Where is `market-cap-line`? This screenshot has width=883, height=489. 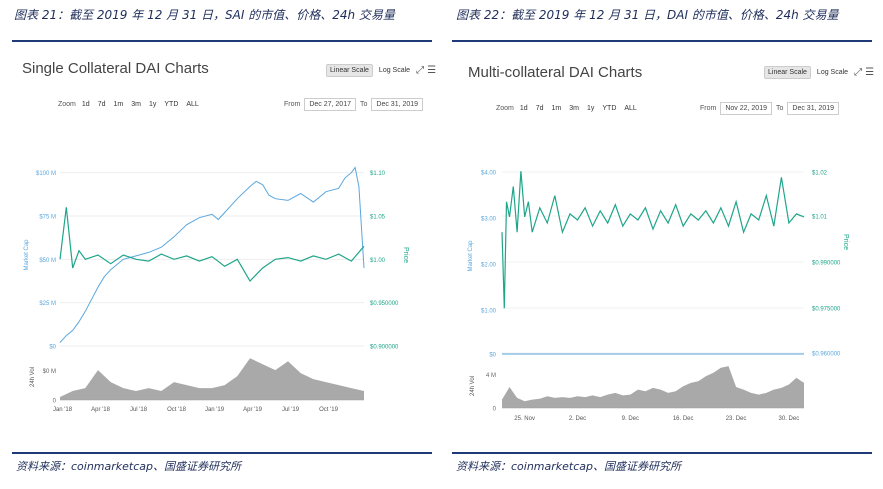 market-cap-line is located at coordinates (212, 254).